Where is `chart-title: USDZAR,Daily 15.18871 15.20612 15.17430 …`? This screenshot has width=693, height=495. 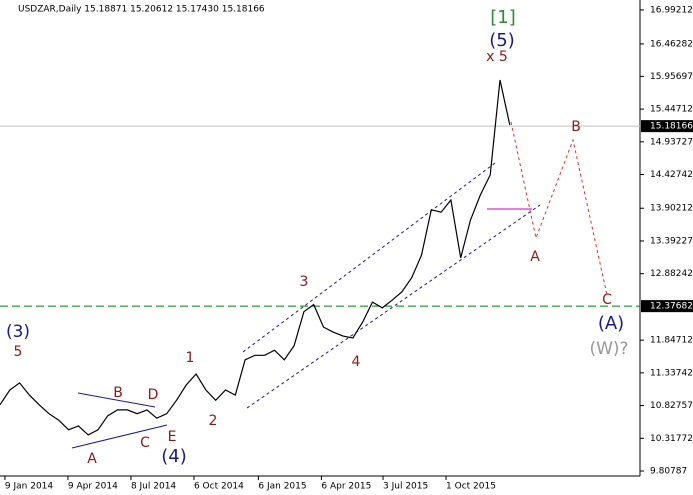
chart-title: USDZAR,Daily 15.18871 15.20612 15.17430 … is located at coordinates (141, 10).